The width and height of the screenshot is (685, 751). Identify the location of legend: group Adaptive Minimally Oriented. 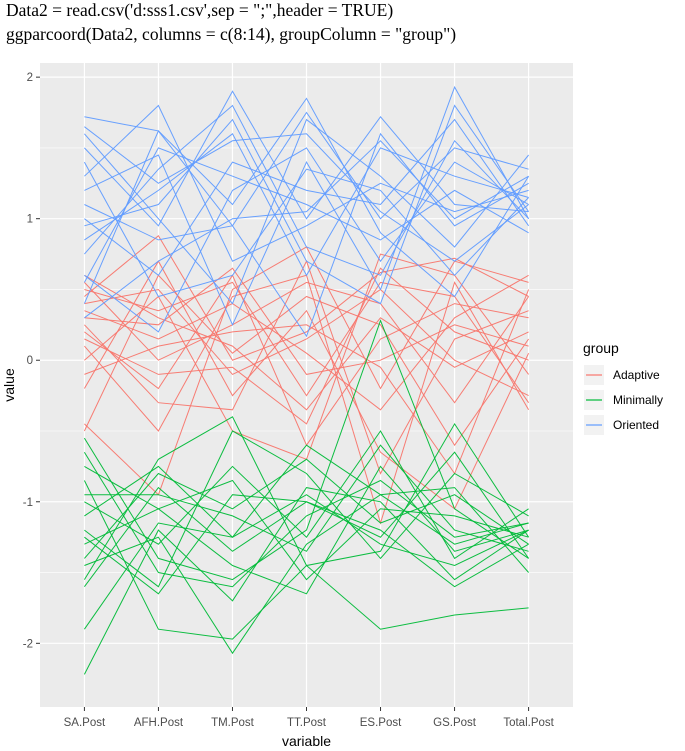
(623, 387).